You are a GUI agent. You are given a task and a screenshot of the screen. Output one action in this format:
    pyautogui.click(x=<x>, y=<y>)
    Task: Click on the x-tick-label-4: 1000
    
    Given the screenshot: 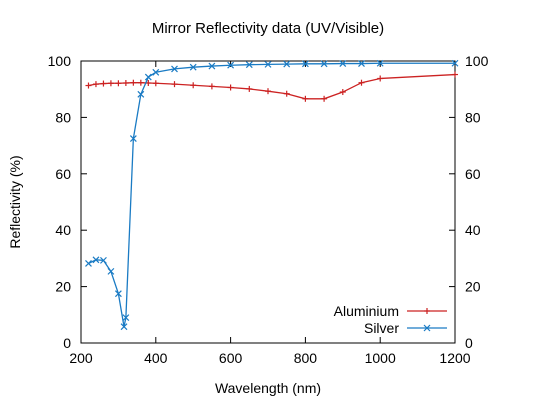 What is the action you would take?
    pyautogui.click(x=380, y=358)
    